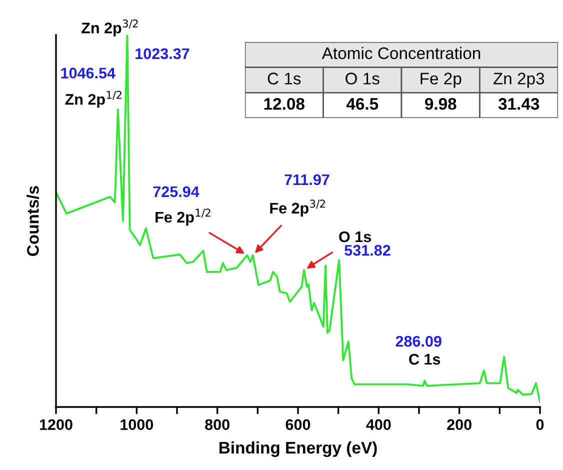 This screenshot has width=563, height=470. I want to click on x-tick-label: 800, so click(217, 424).